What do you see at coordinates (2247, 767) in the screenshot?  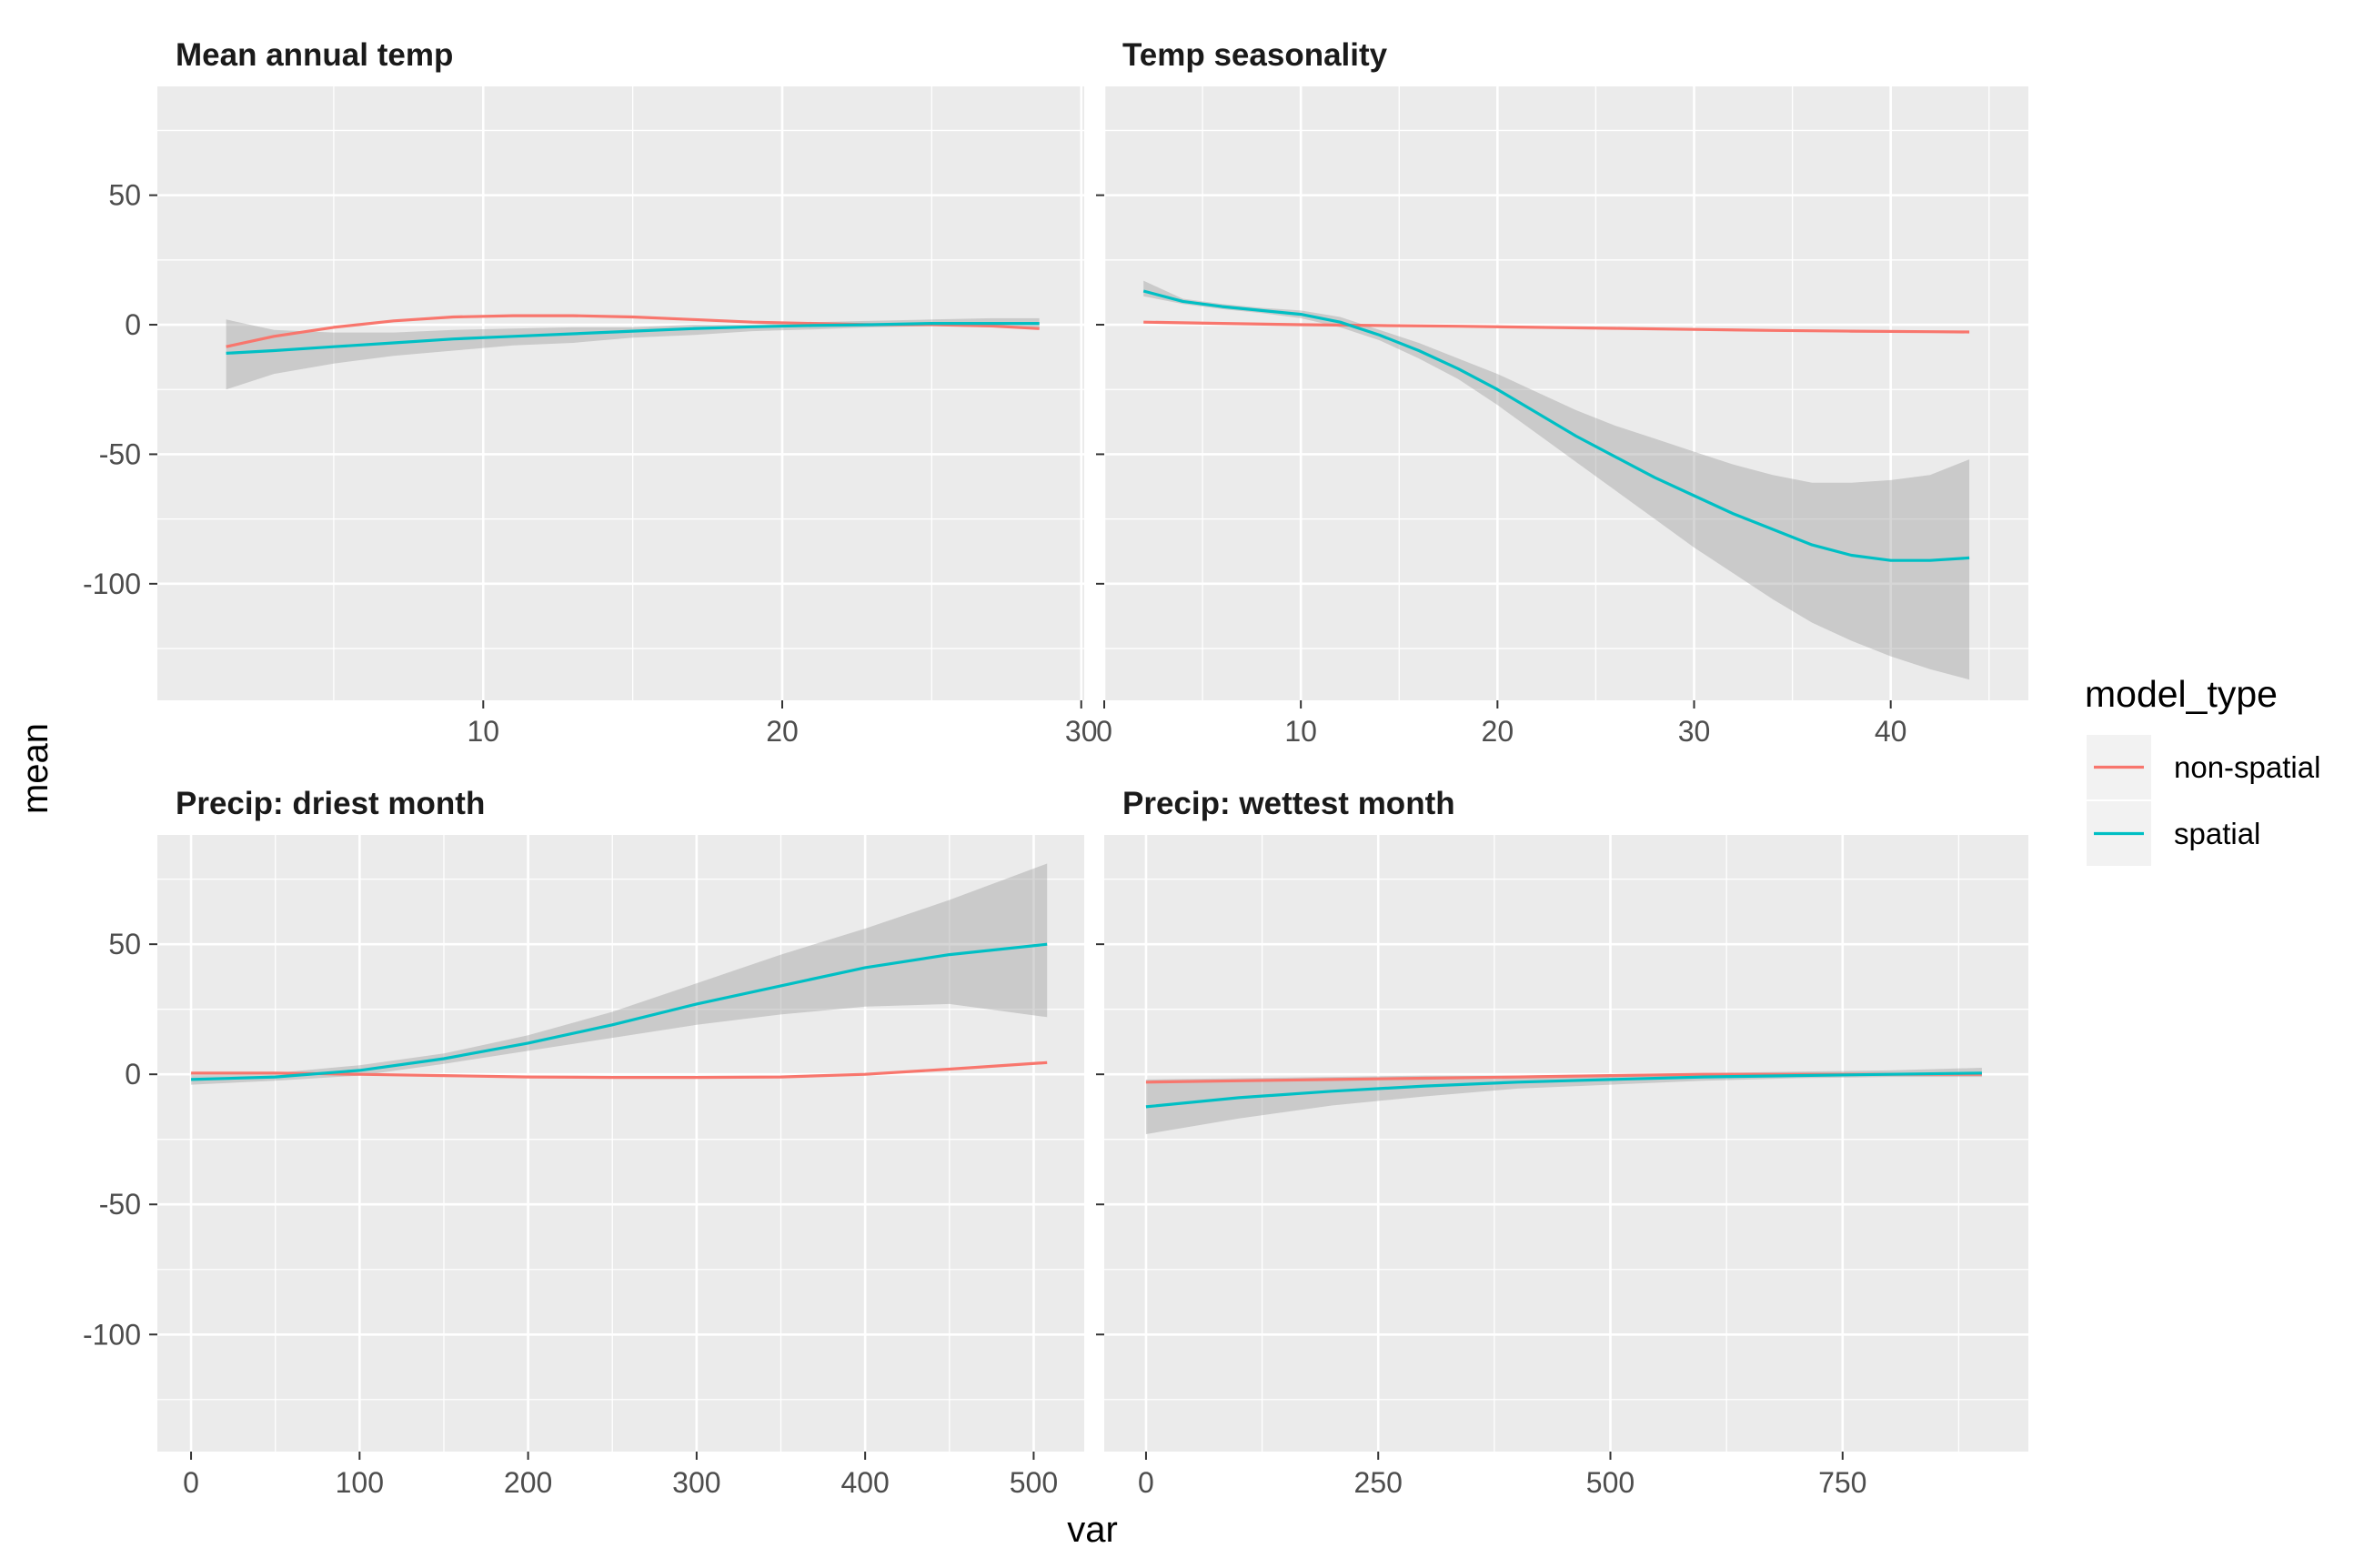 I see `legend-label: non-spatial` at bounding box center [2247, 767].